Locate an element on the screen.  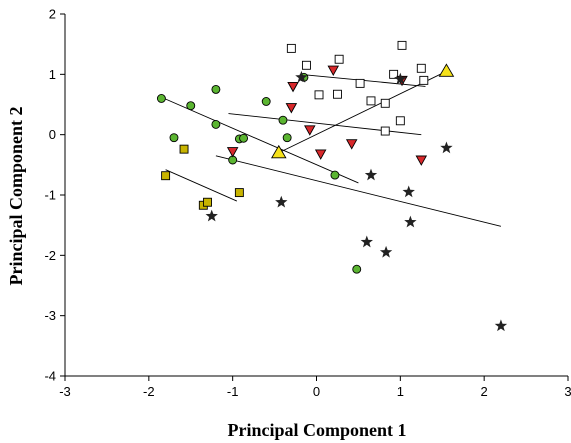
y-tick-label: 0 is located at coordinates (52, 134).